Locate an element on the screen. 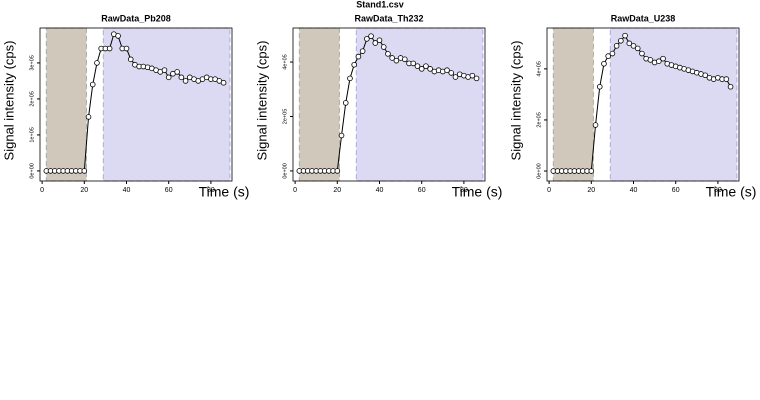  figure-title: Stand1.csv is located at coordinates (380, 4).